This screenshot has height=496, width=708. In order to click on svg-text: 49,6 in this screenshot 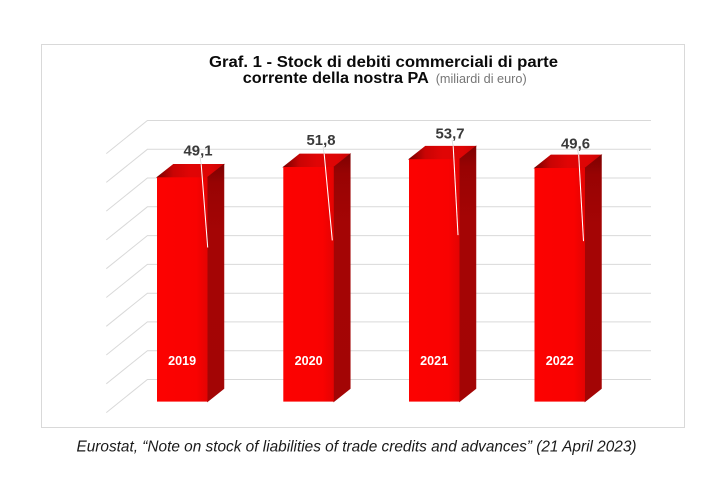, I will do `click(575, 145)`.